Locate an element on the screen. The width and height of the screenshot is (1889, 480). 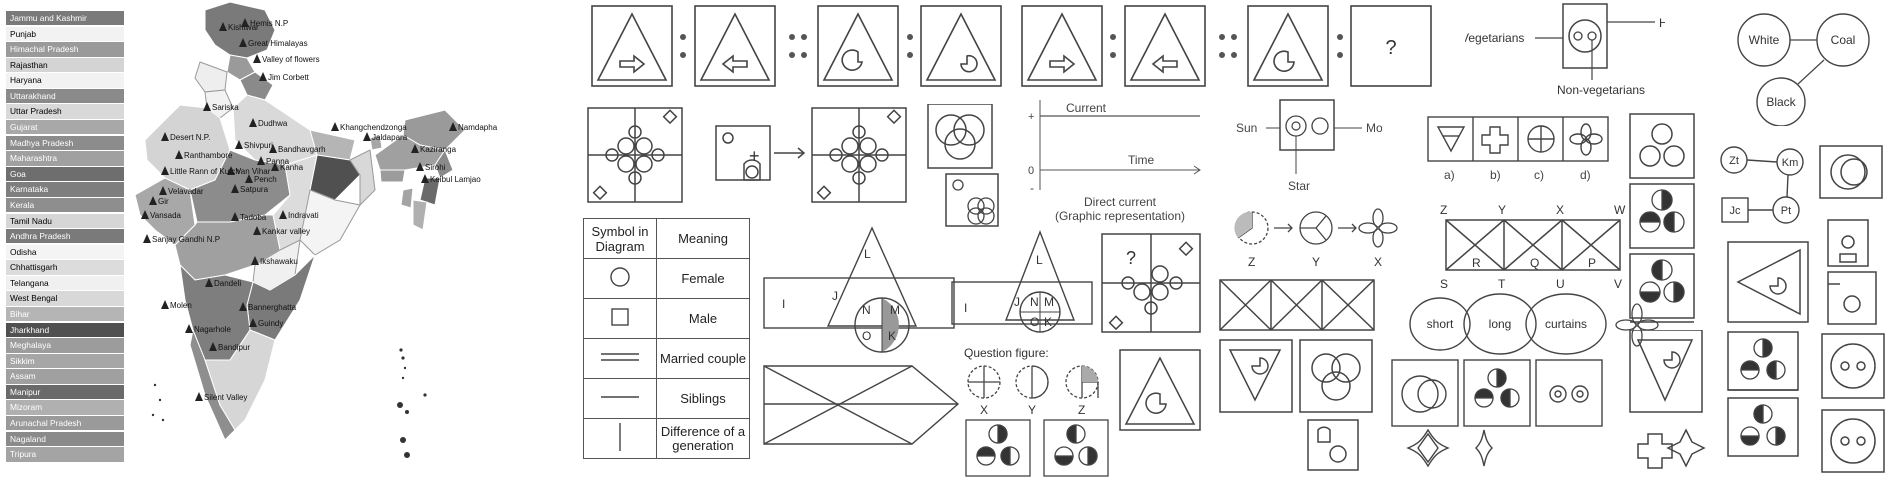
rotation-sequence: Z Y X is located at coordinates (1316, 238).